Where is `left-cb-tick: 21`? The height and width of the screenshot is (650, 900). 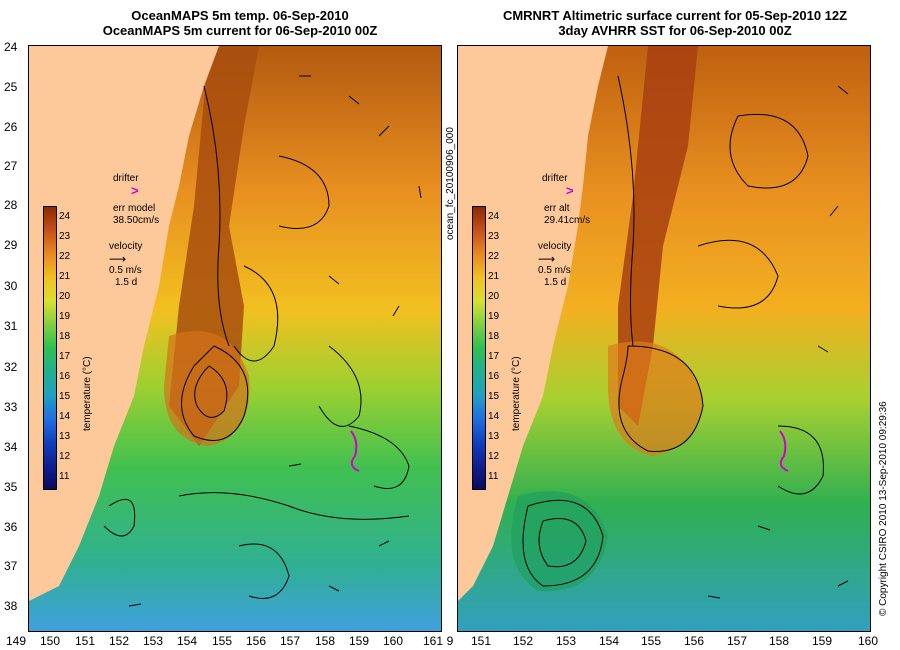 left-cb-tick: 21 is located at coordinates (65, 276).